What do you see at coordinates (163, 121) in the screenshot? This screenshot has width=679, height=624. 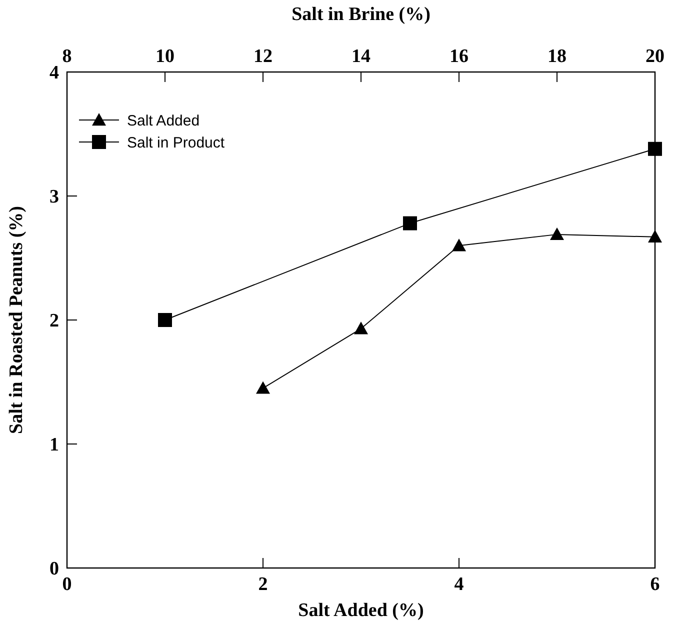 I see `legend-label: Salt Added` at bounding box center [163, 121].